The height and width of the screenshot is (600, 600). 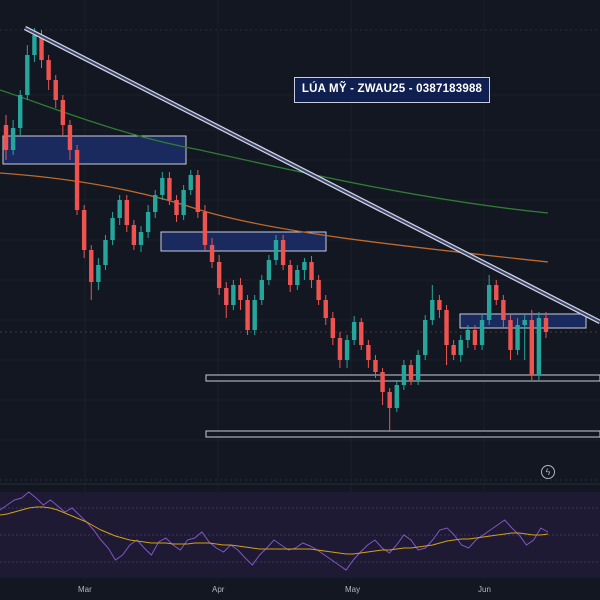 I want to click on oscillator-signal-line, so click(x=274, y=530).